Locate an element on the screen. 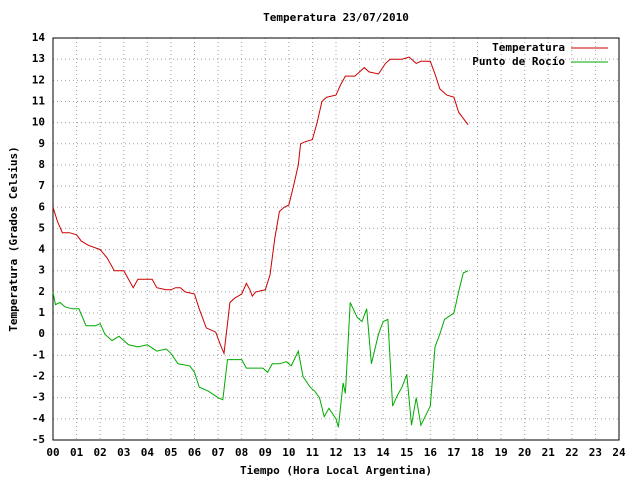 The image size is (640, 480). y-tick-label: 6 is located at coordinates (41, 206).